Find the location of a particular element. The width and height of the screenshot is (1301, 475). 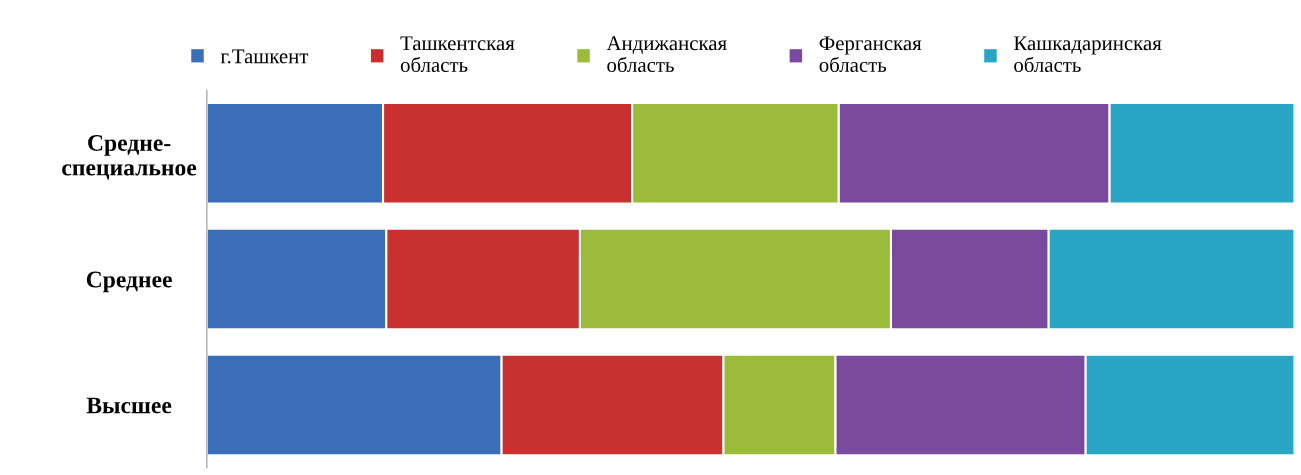

y-tick-label: Высшее is located at coordinates (129, 405).